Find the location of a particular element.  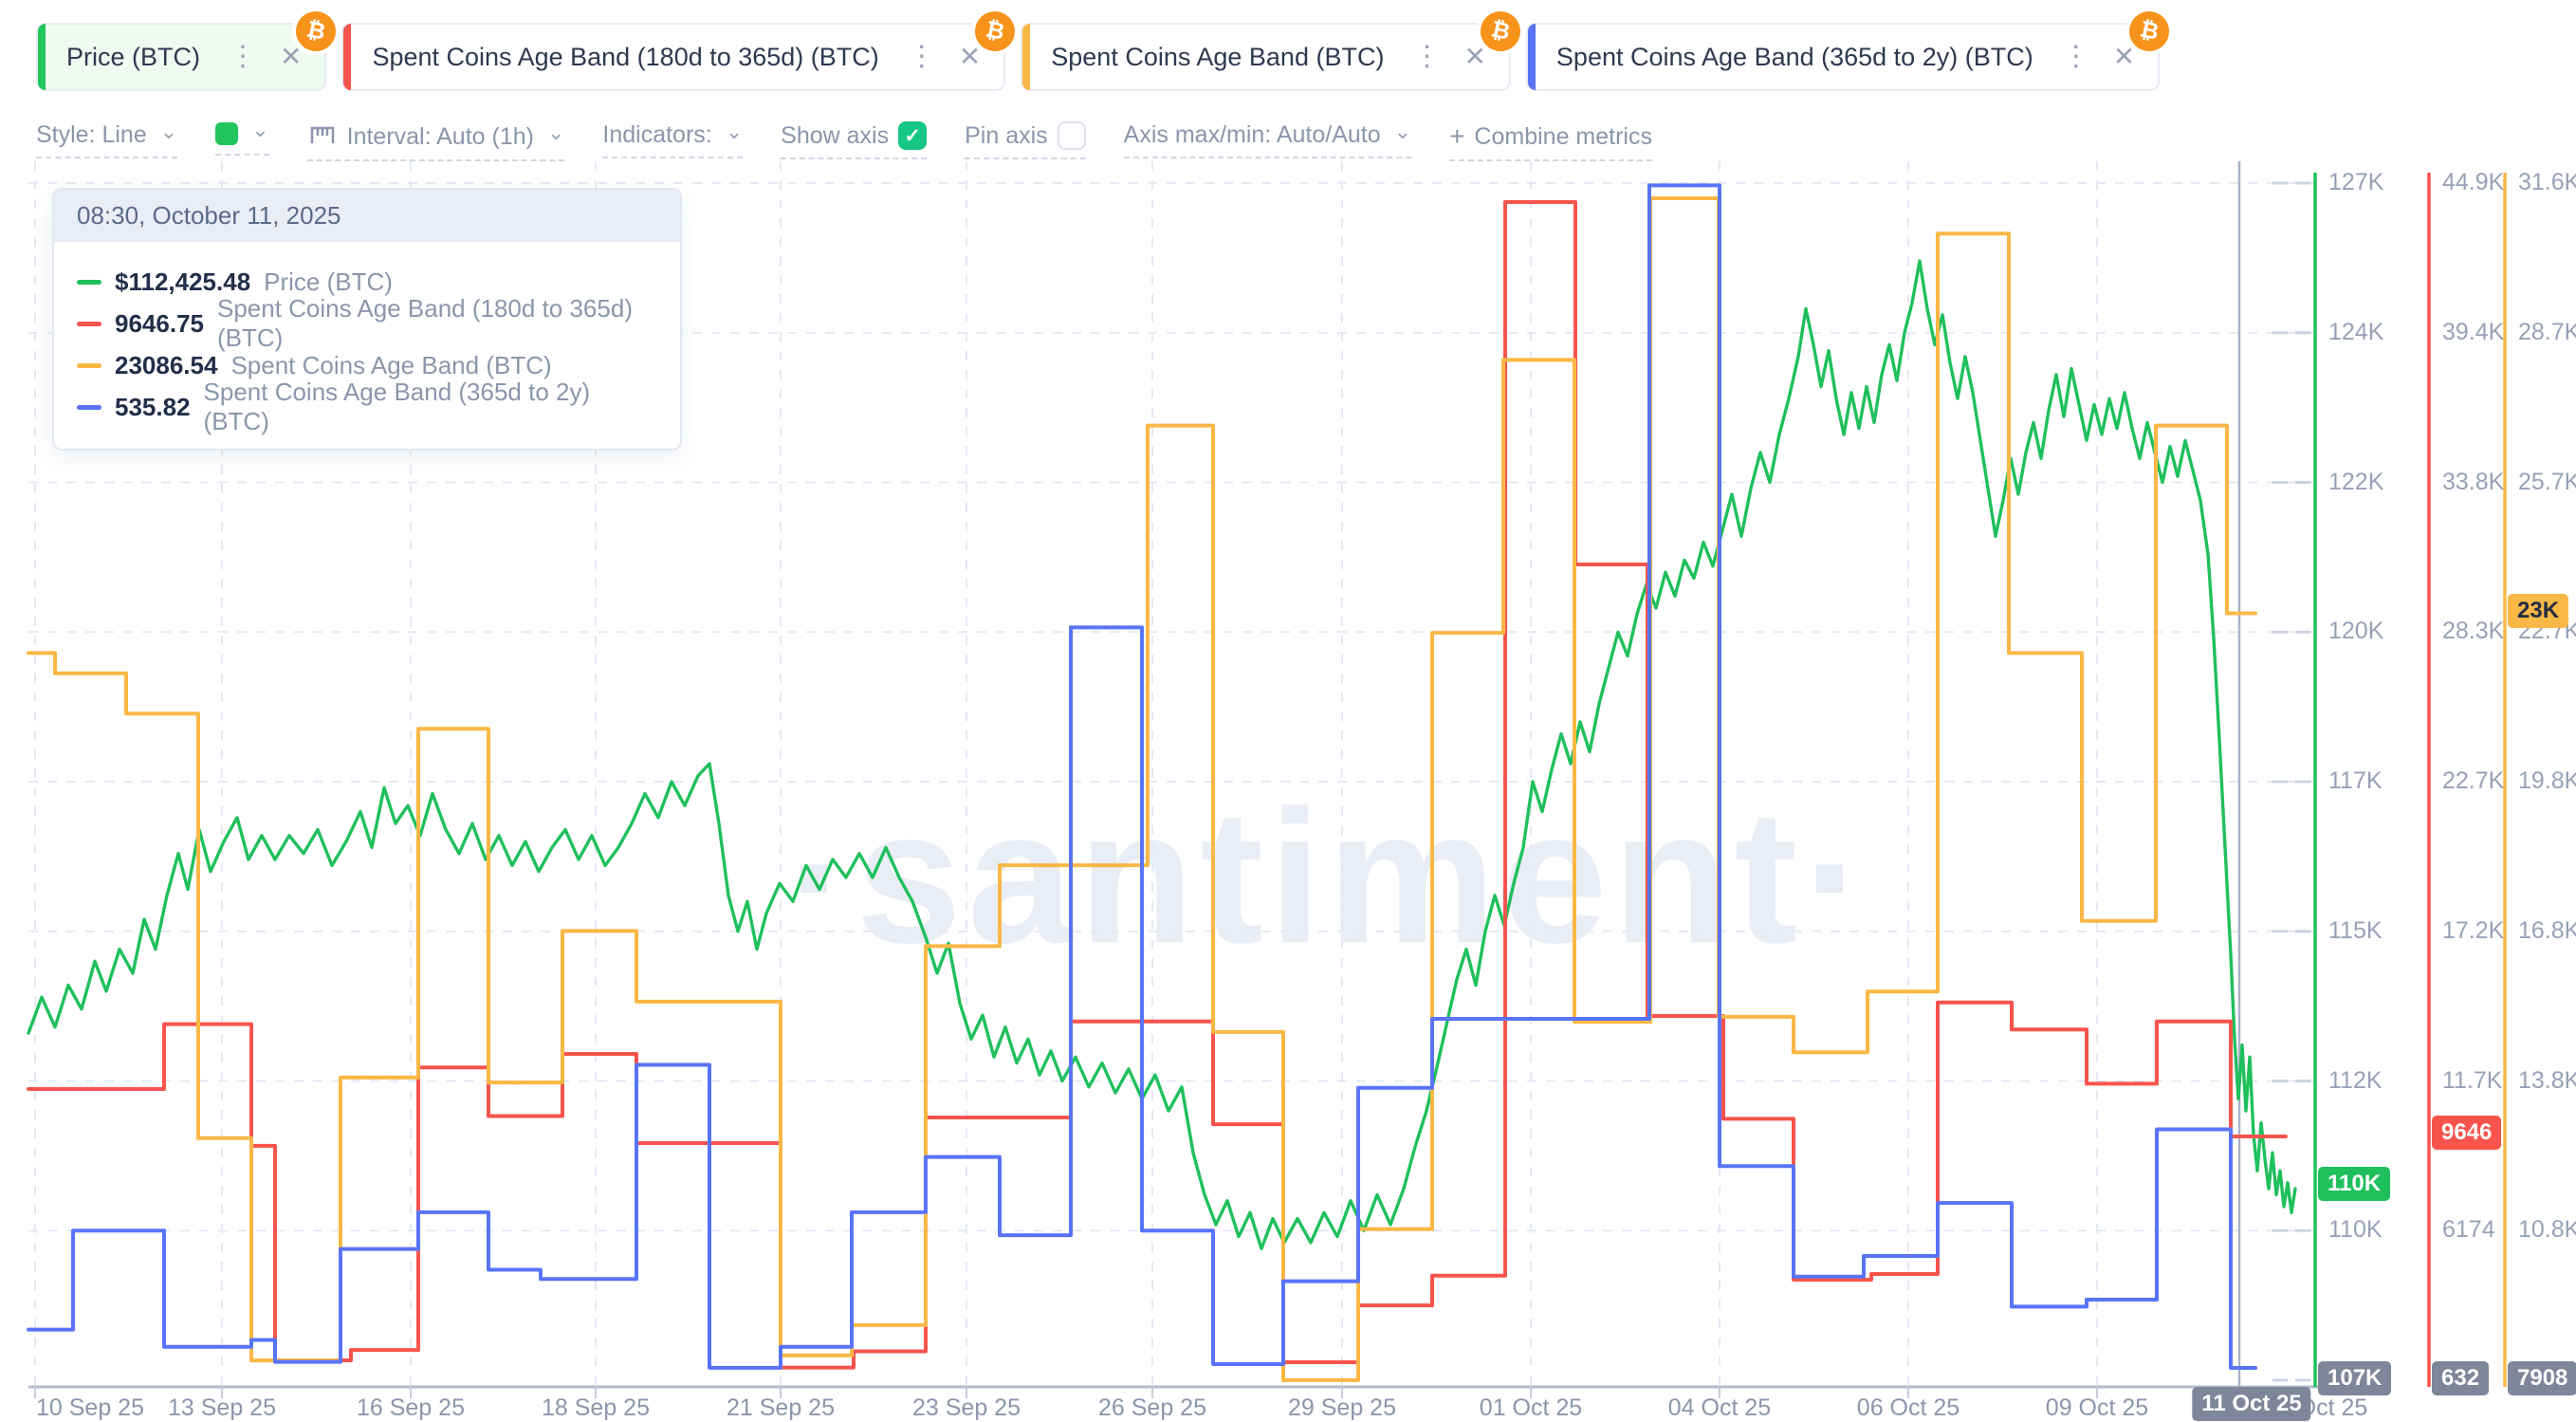

x-tick-label: 06 Oct 25 is located at coordinates (1908, 1407).